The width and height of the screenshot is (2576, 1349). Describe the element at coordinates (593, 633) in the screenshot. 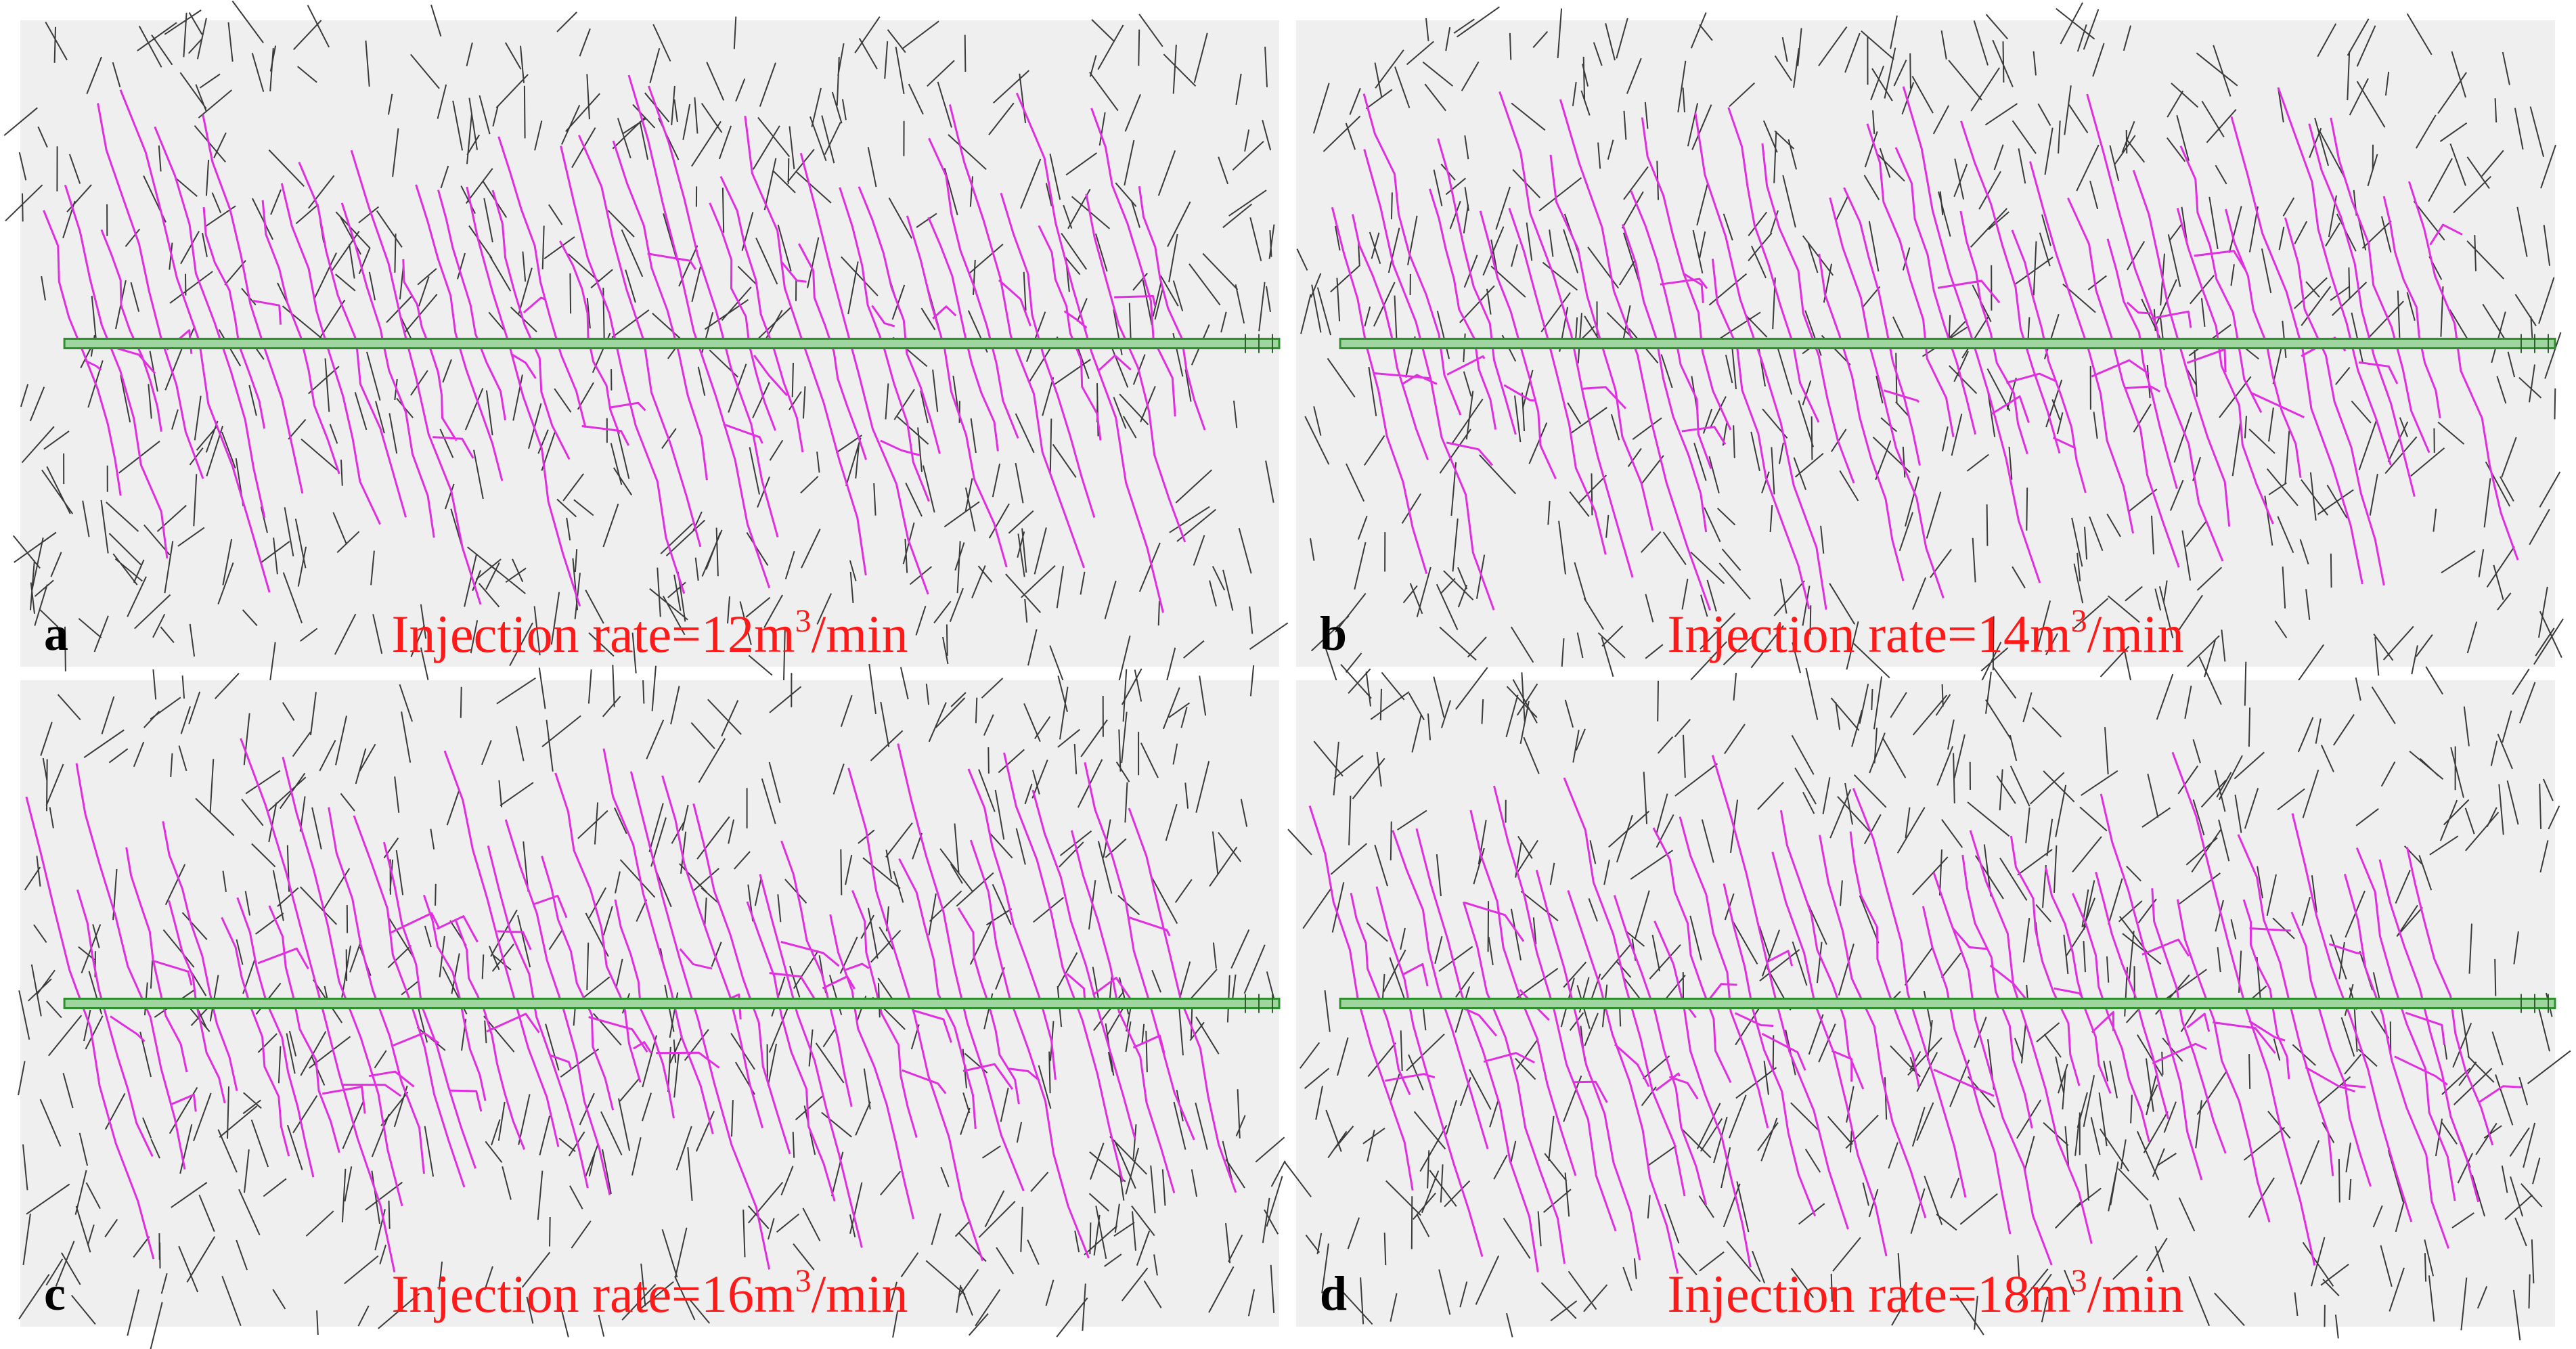

I see `caption-text: Injection rate=12m` at that location.